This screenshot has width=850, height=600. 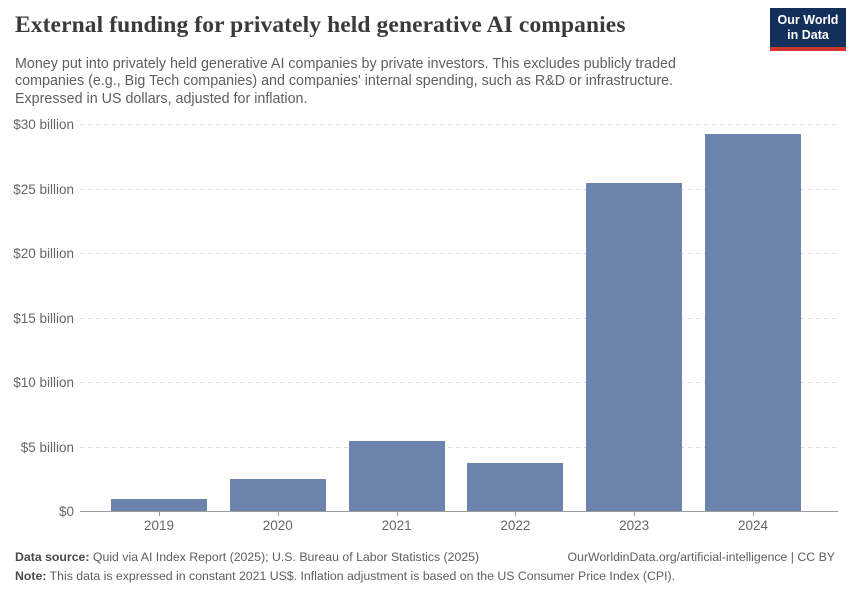 What do you see at coordinates (396, 476) in the screenshot?
I see `bar-2021` at bounding box center [396, 476].